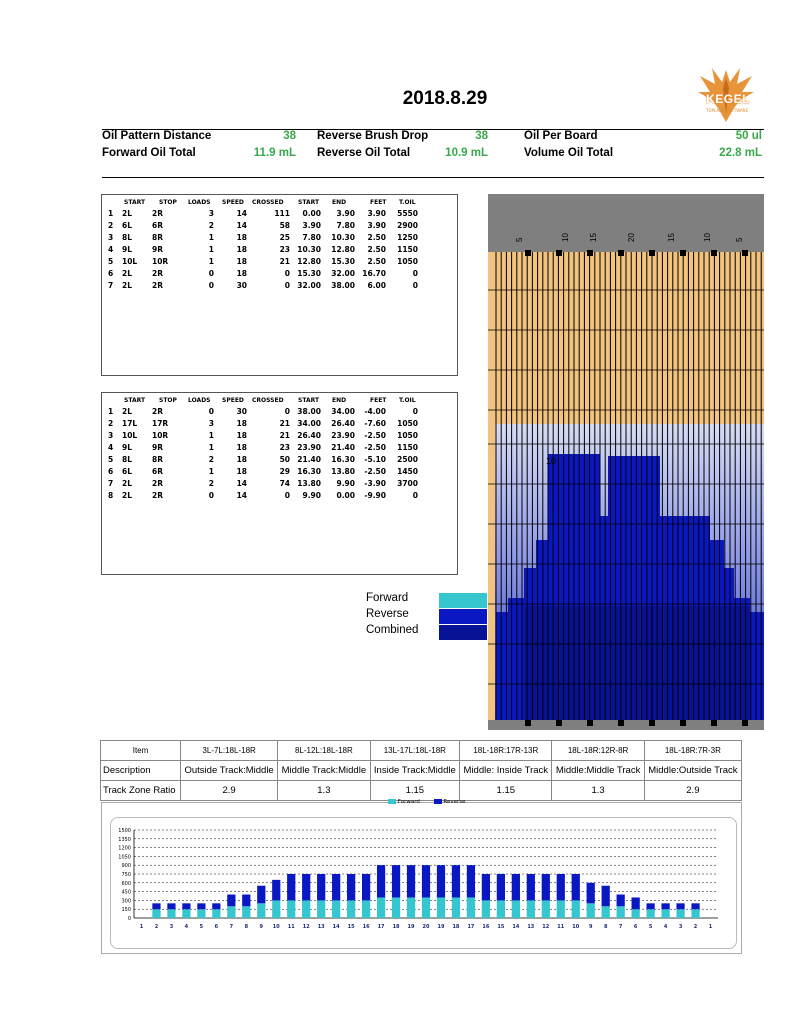 The image size is (791, 1024). What do you see at coordinates (157, 471) in the screenshot?
I see `table-cell: 6R` at bounding box center [157, 471].